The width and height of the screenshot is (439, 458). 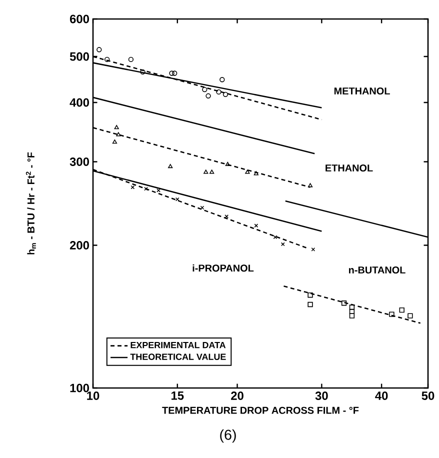 I want to click on annotation: METHANOL, so click(x=362, y=91).